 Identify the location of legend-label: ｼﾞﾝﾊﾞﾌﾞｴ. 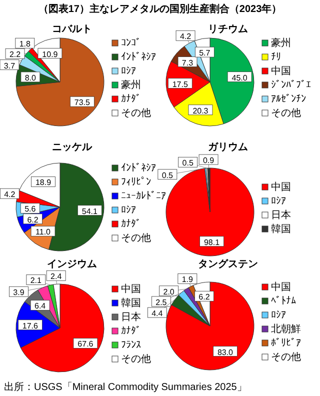
(291, 85).